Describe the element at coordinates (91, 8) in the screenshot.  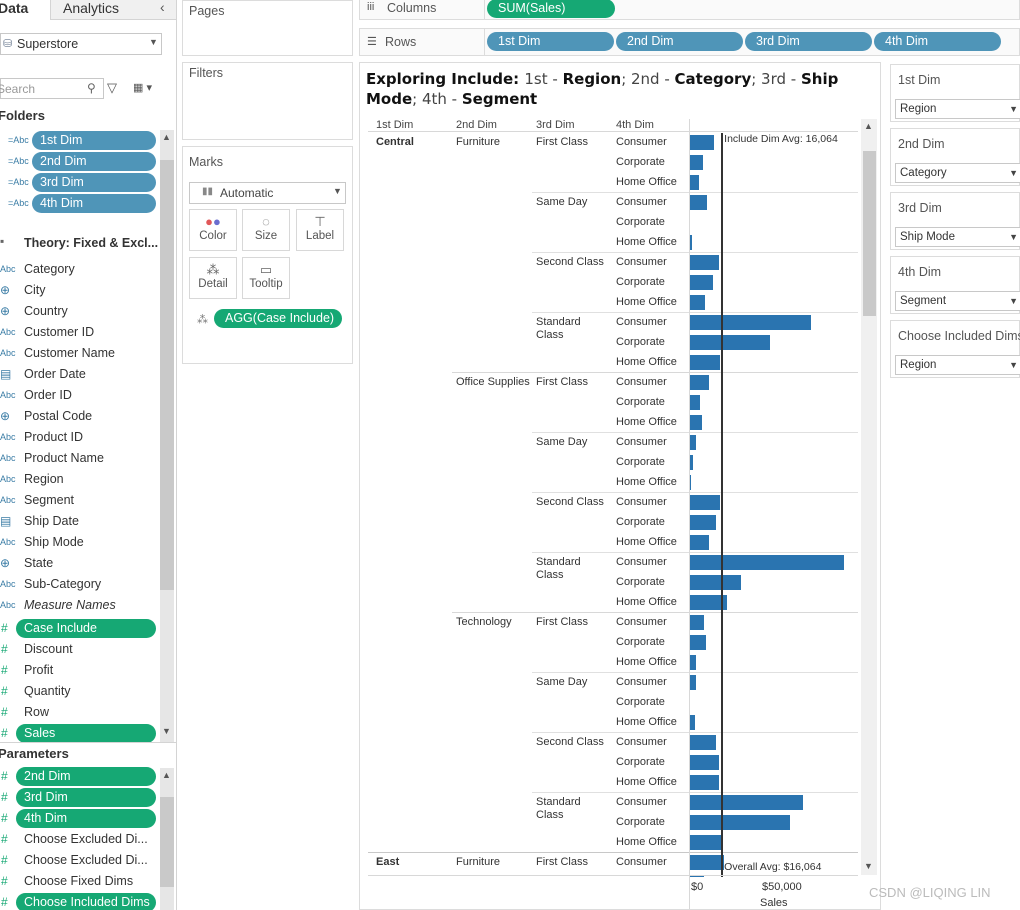
I see `tab-analytics: Analytics` at that location.